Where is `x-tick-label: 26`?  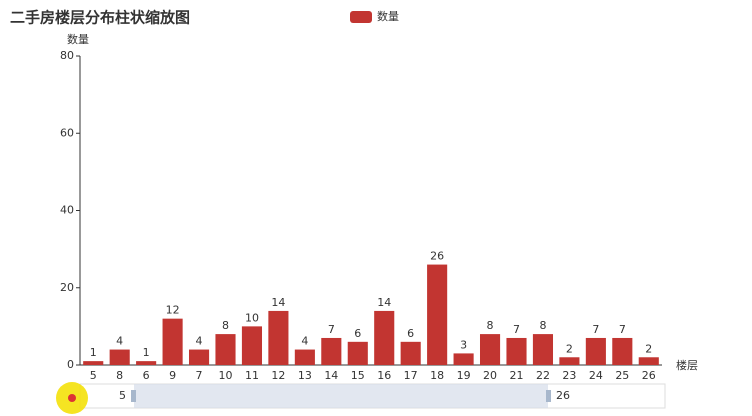
x-tick-label: 26 is located at coordinates (649, 375).